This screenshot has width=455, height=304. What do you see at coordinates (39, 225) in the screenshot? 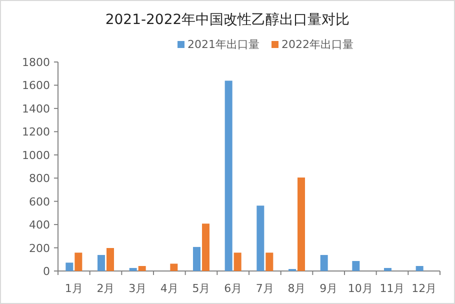
I see `y-tick-label: 400` at bounding box center [39, 225].